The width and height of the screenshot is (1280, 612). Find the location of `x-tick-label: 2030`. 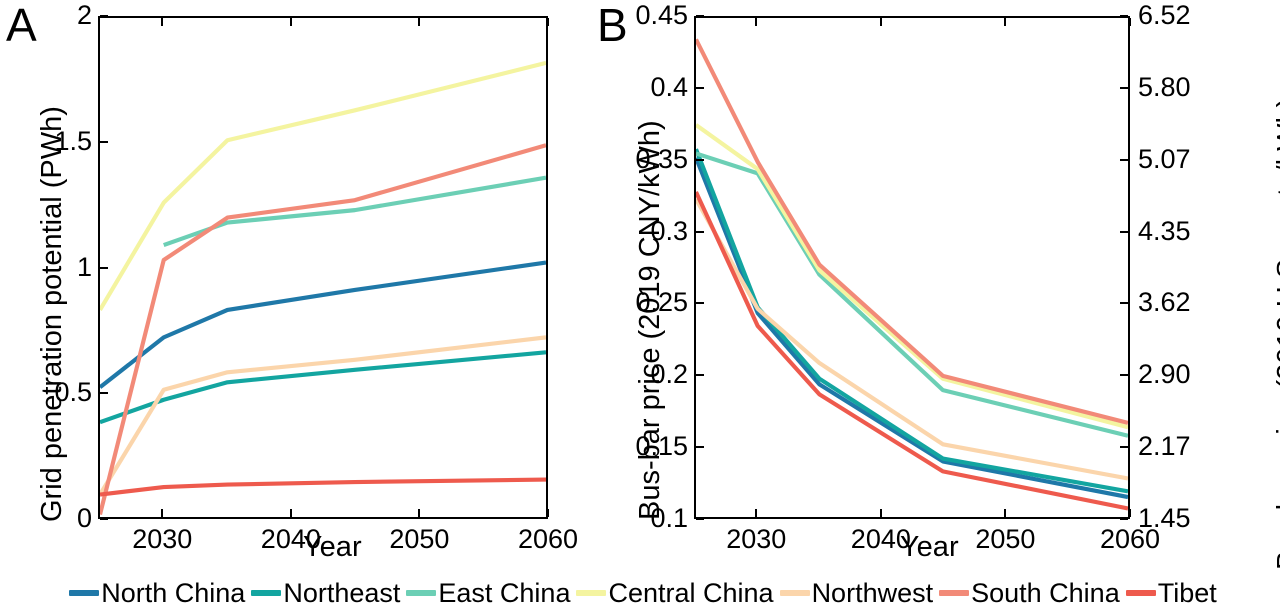

x-tick-label: 2030 is located at coordinates (756, 539).